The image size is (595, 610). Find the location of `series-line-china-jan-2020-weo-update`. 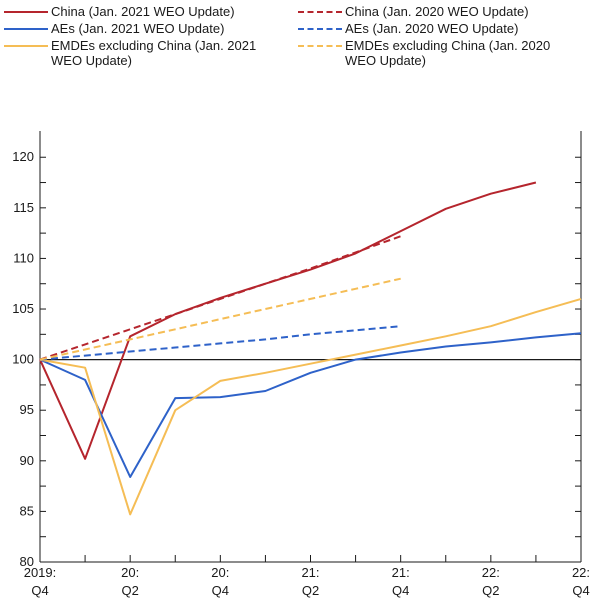

series-line-china-jan-2020-weo-update is located at coordinates (220, 298).